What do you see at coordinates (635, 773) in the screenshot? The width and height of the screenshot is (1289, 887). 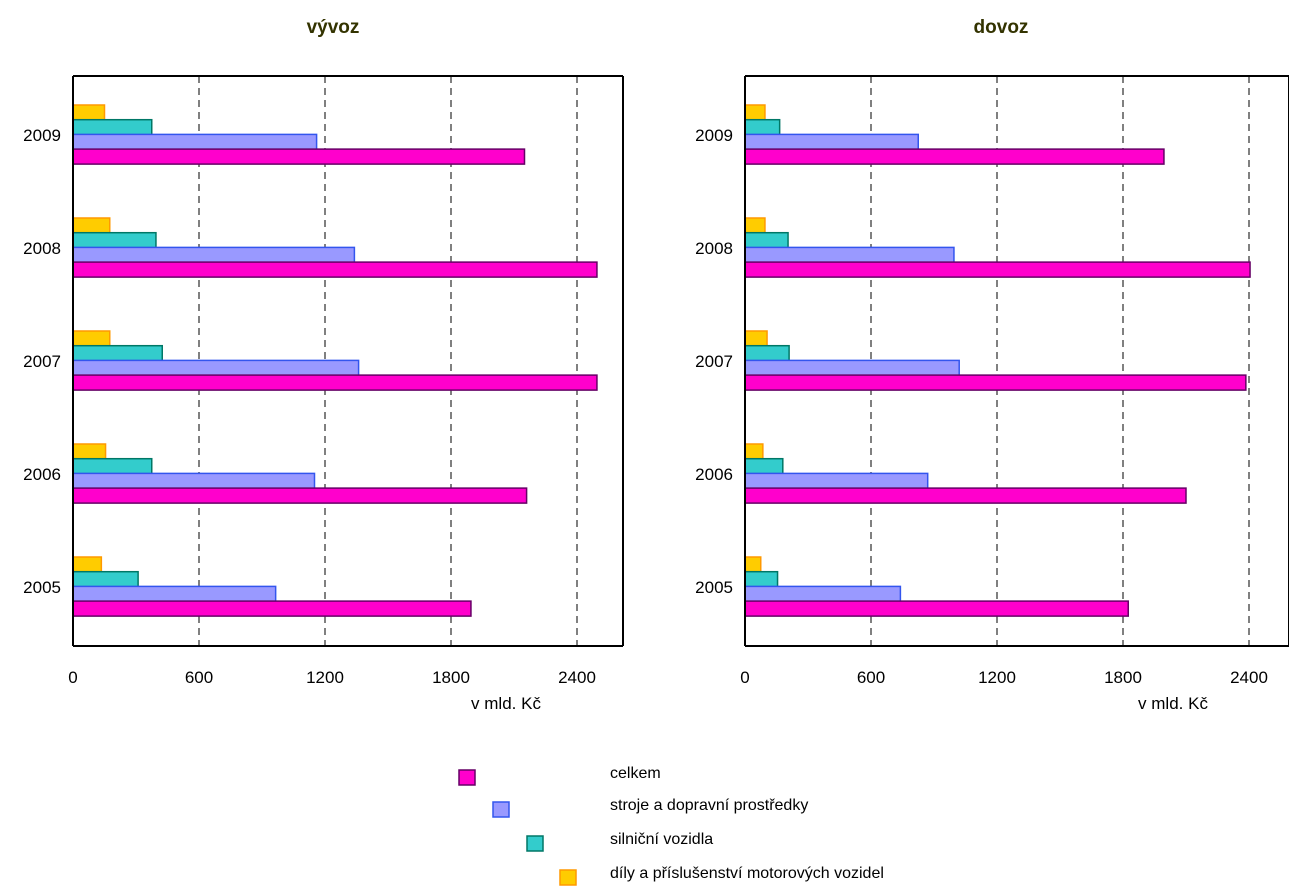 I see `legend-label: celkem` at bounding box center [635, 773].